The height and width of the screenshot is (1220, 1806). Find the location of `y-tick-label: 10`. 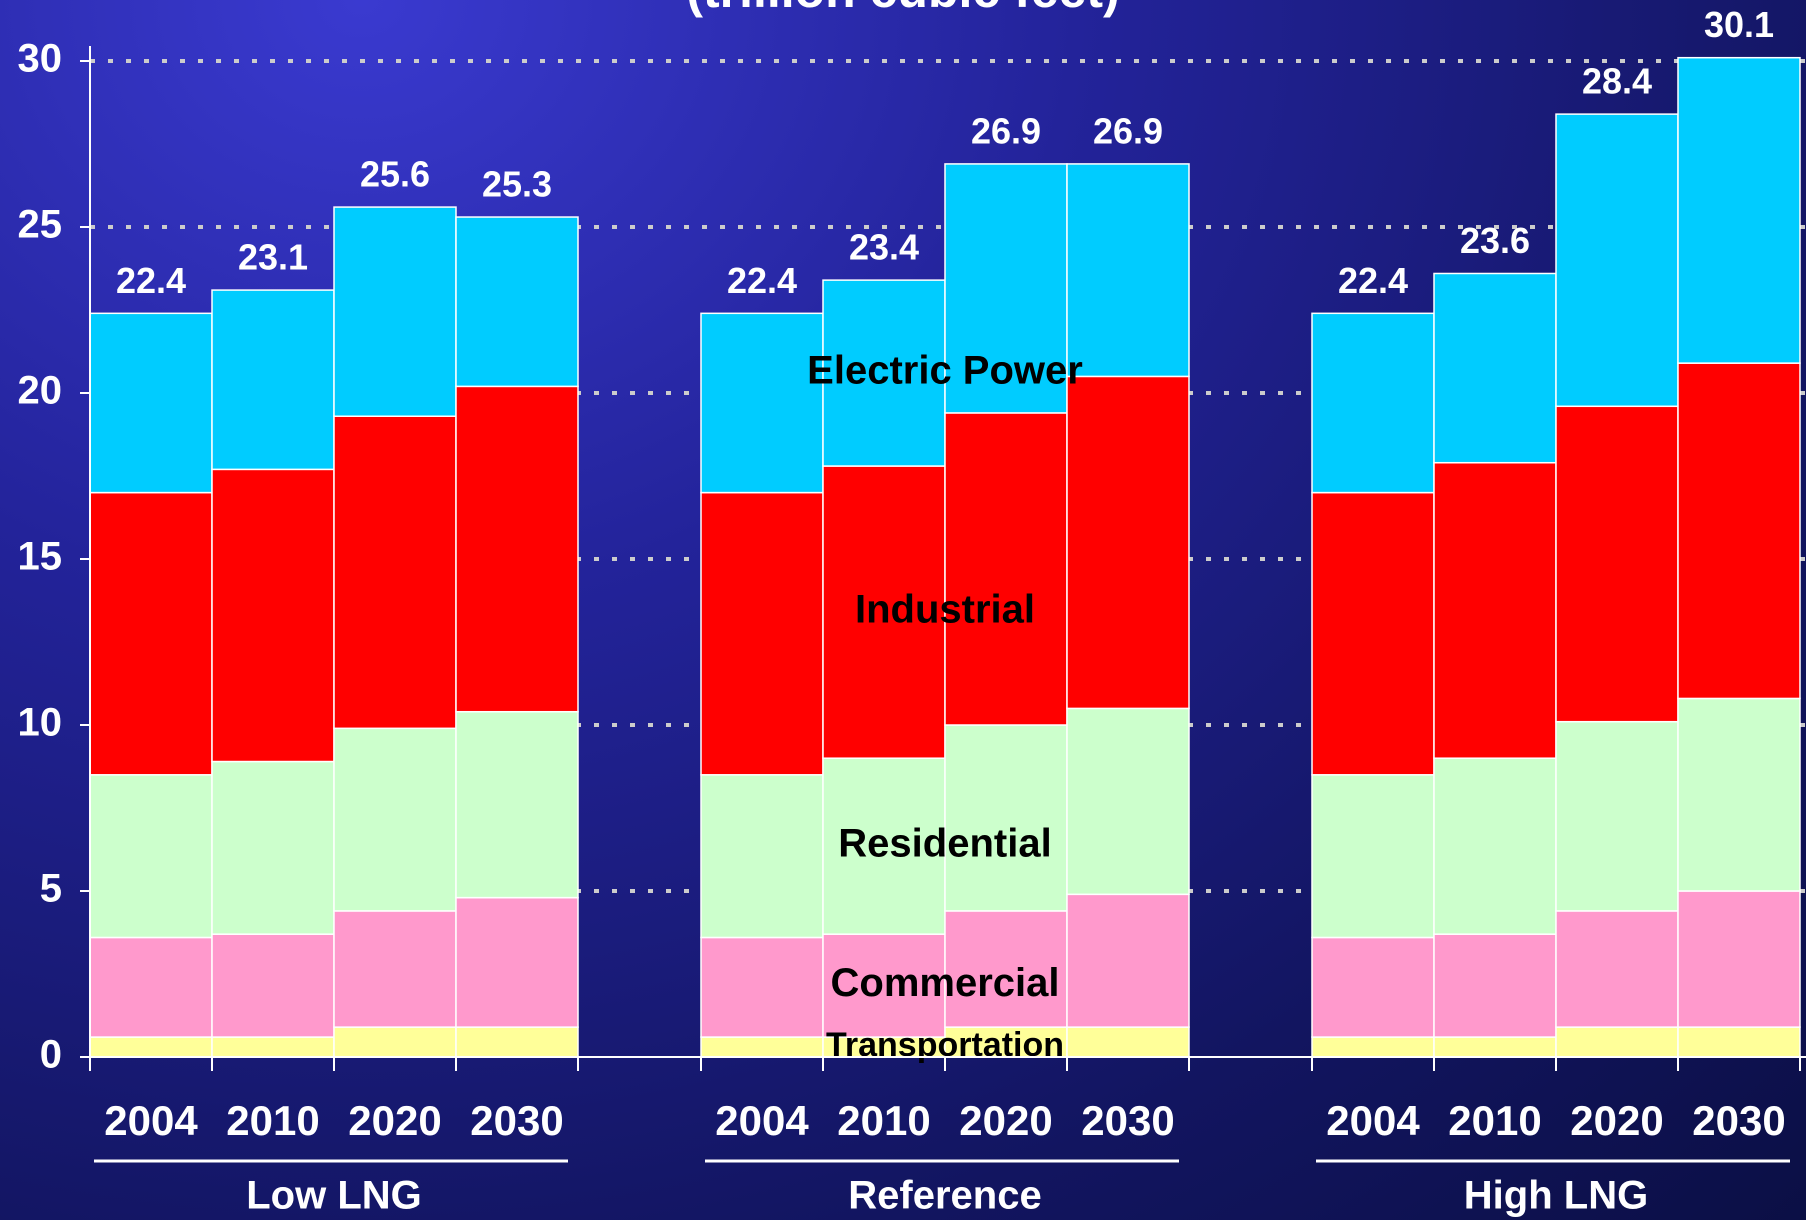

y-tick-label: 10 is located at coordinates (40, 723).